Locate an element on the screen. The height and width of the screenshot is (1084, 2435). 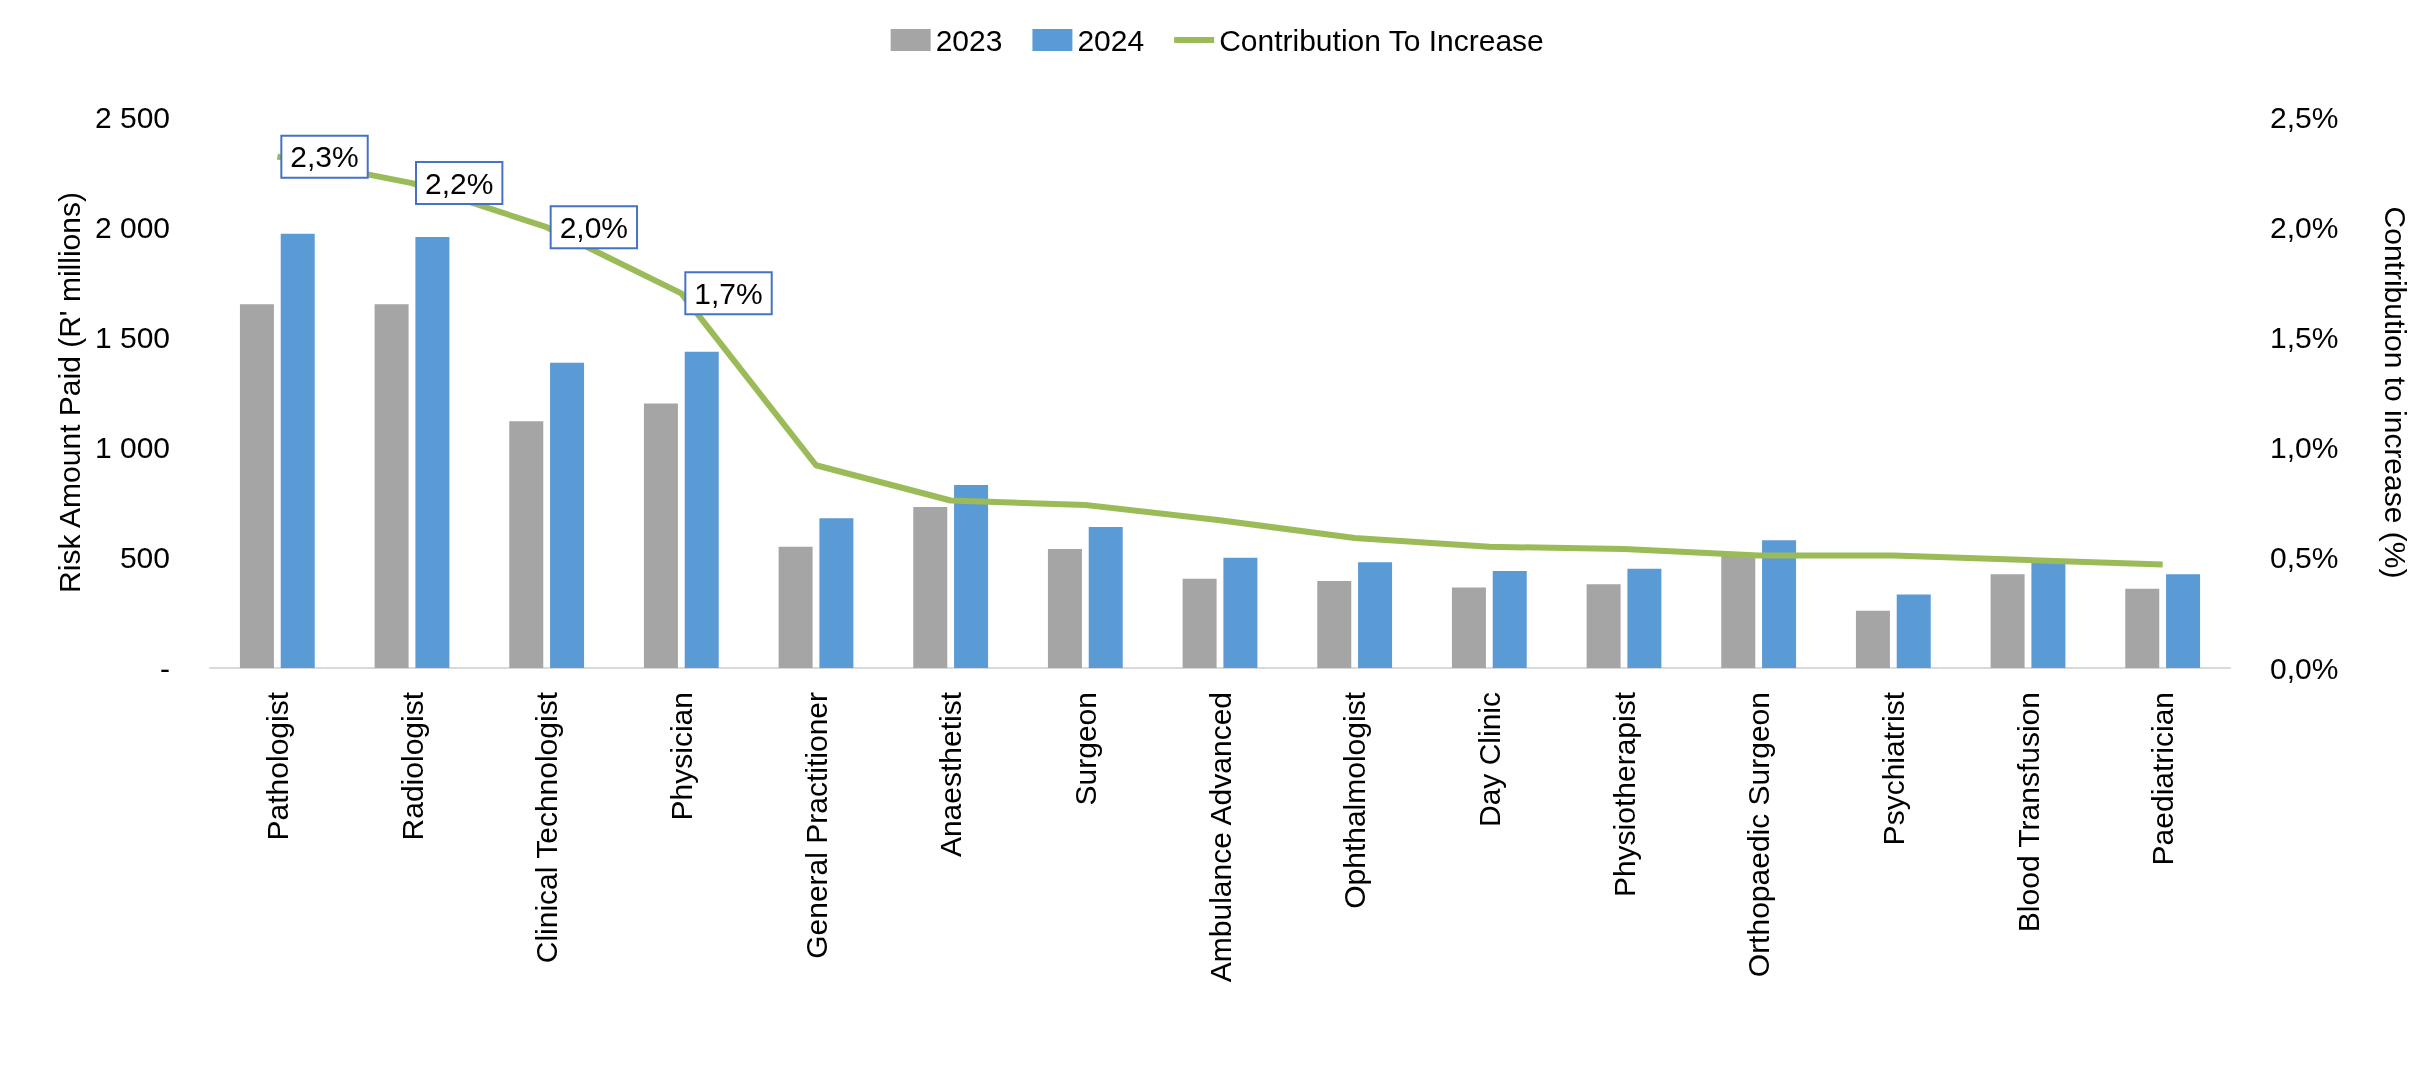
data-label: 1,7% is located at coordinates (728, 293).